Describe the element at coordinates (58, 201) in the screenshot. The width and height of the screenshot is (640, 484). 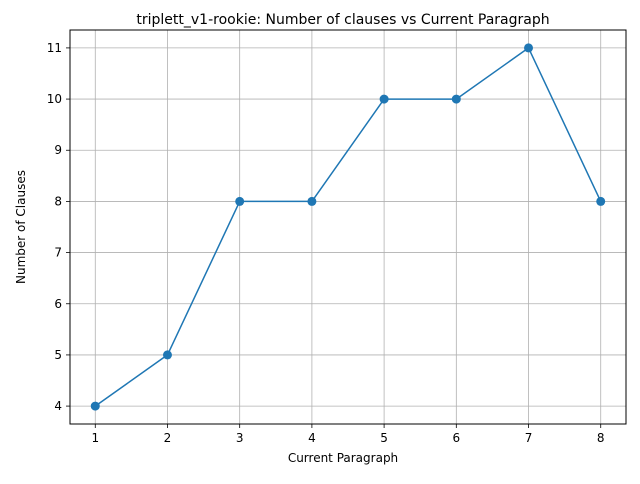
I see `y-tick-label: 8` at that location.